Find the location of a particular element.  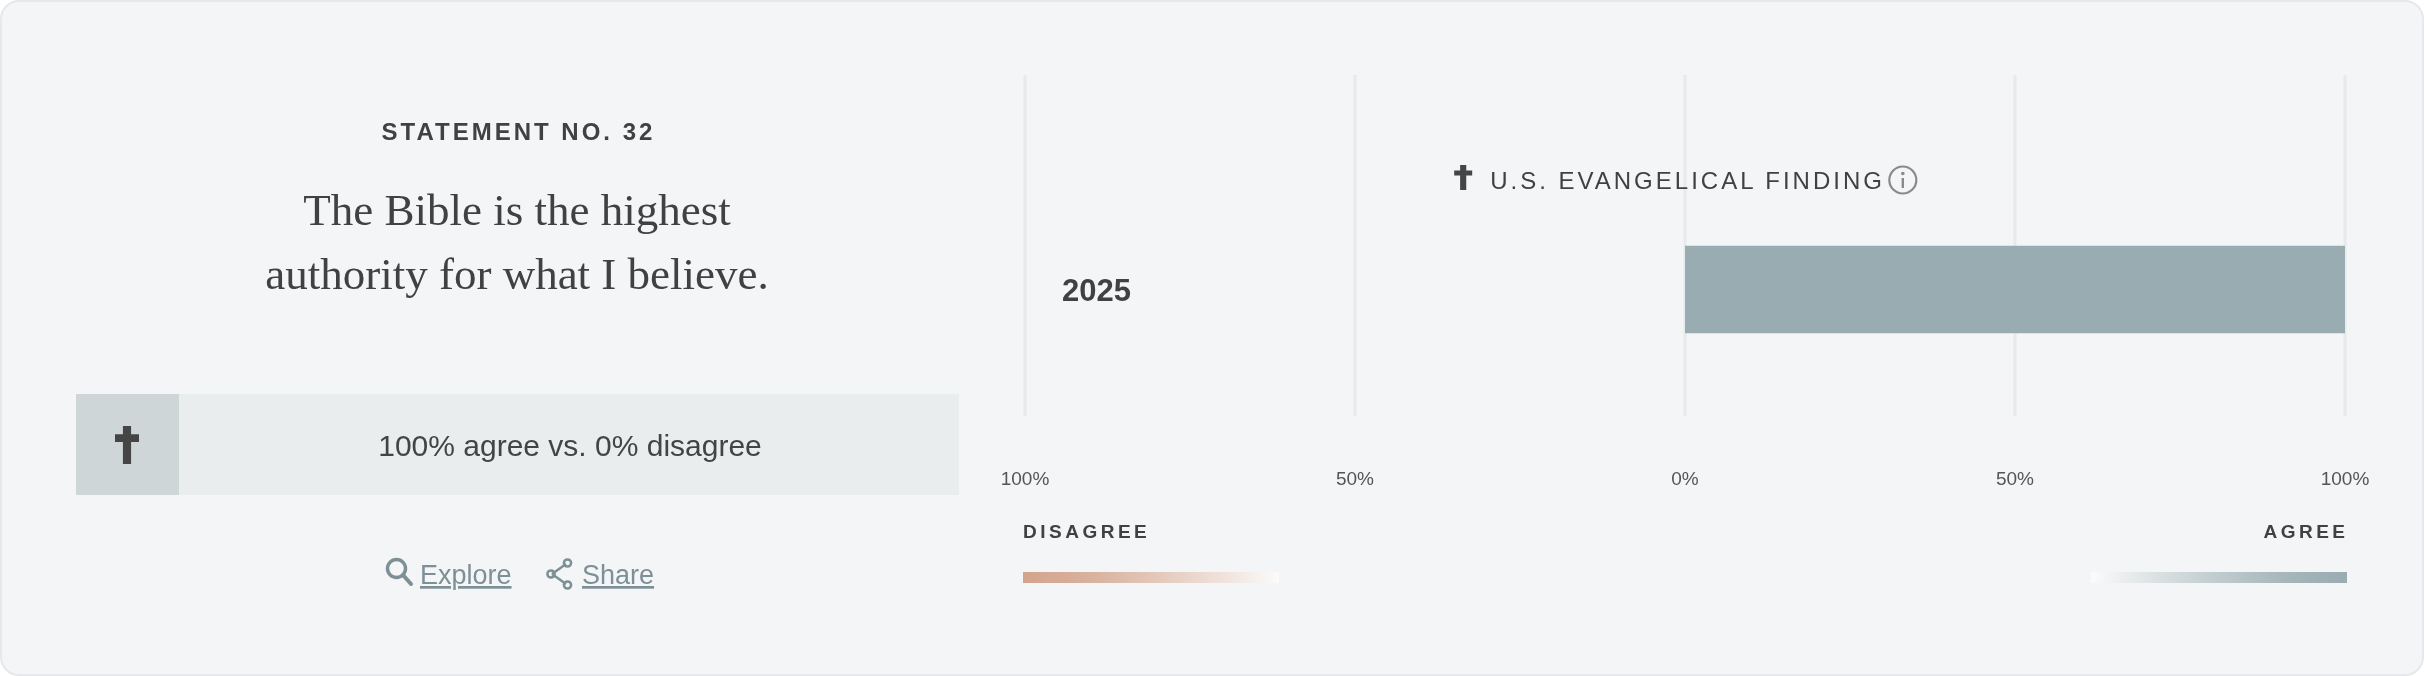

y-tick-label: 2025 is located at coordinates (1096, 290).